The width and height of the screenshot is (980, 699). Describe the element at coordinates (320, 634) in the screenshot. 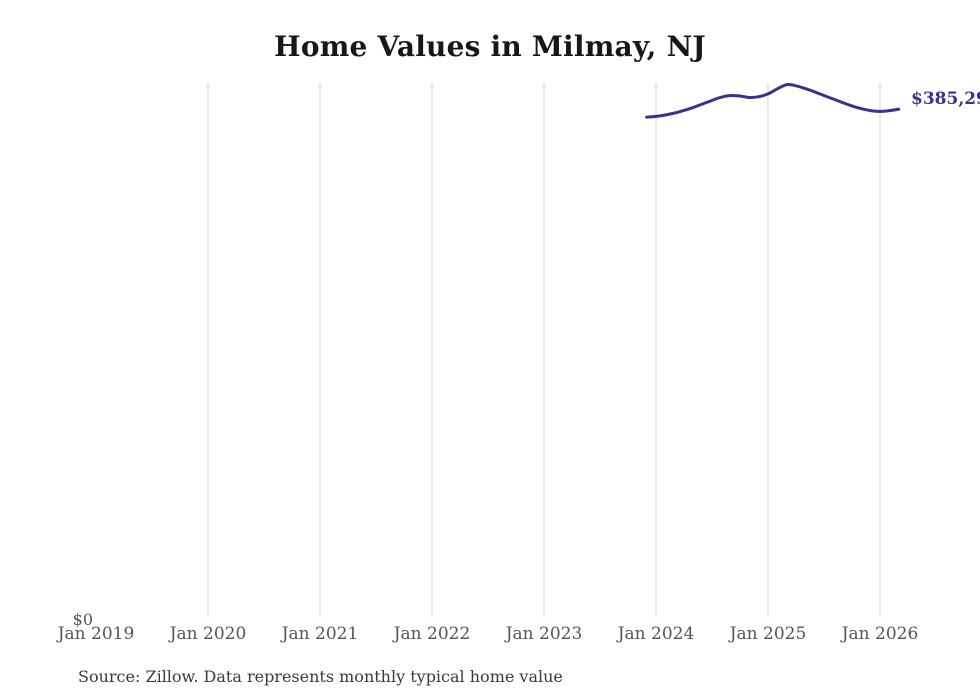

I see `x-tick-label-2021-01: Jan 2021` at that location.